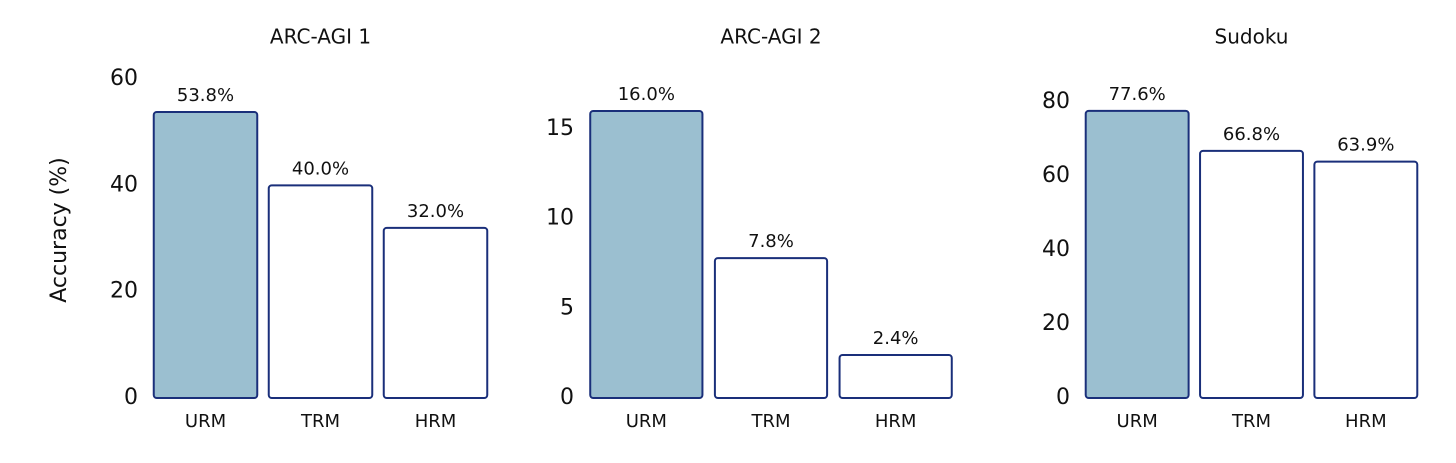 The height and width of the screenshot is (463, 1456). Describe the element at coordinates (1137, 94) in the screenshot. I see `value-label: 77.6%` at that location.